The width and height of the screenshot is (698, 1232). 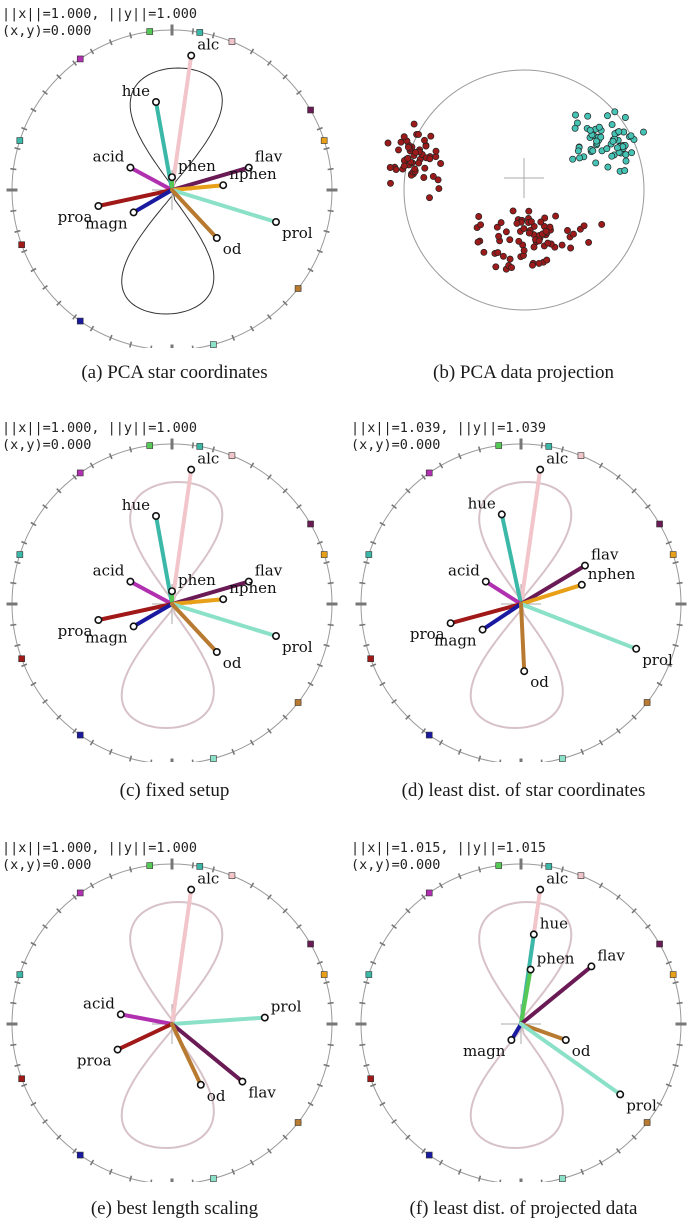 What do you see at coordinates (526, 996) in the screenshot?
I see `axis-vector-phen` at bounding box center [526, 996].